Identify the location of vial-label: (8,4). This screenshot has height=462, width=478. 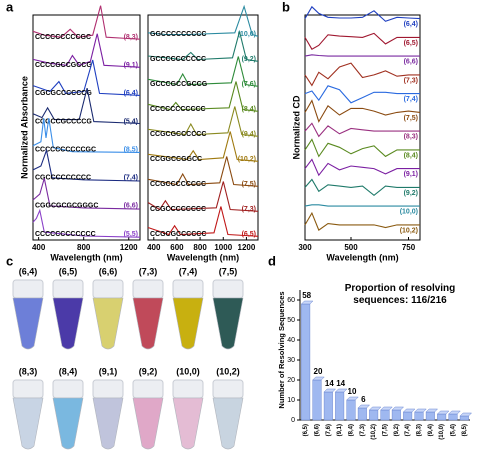
(68, 371).